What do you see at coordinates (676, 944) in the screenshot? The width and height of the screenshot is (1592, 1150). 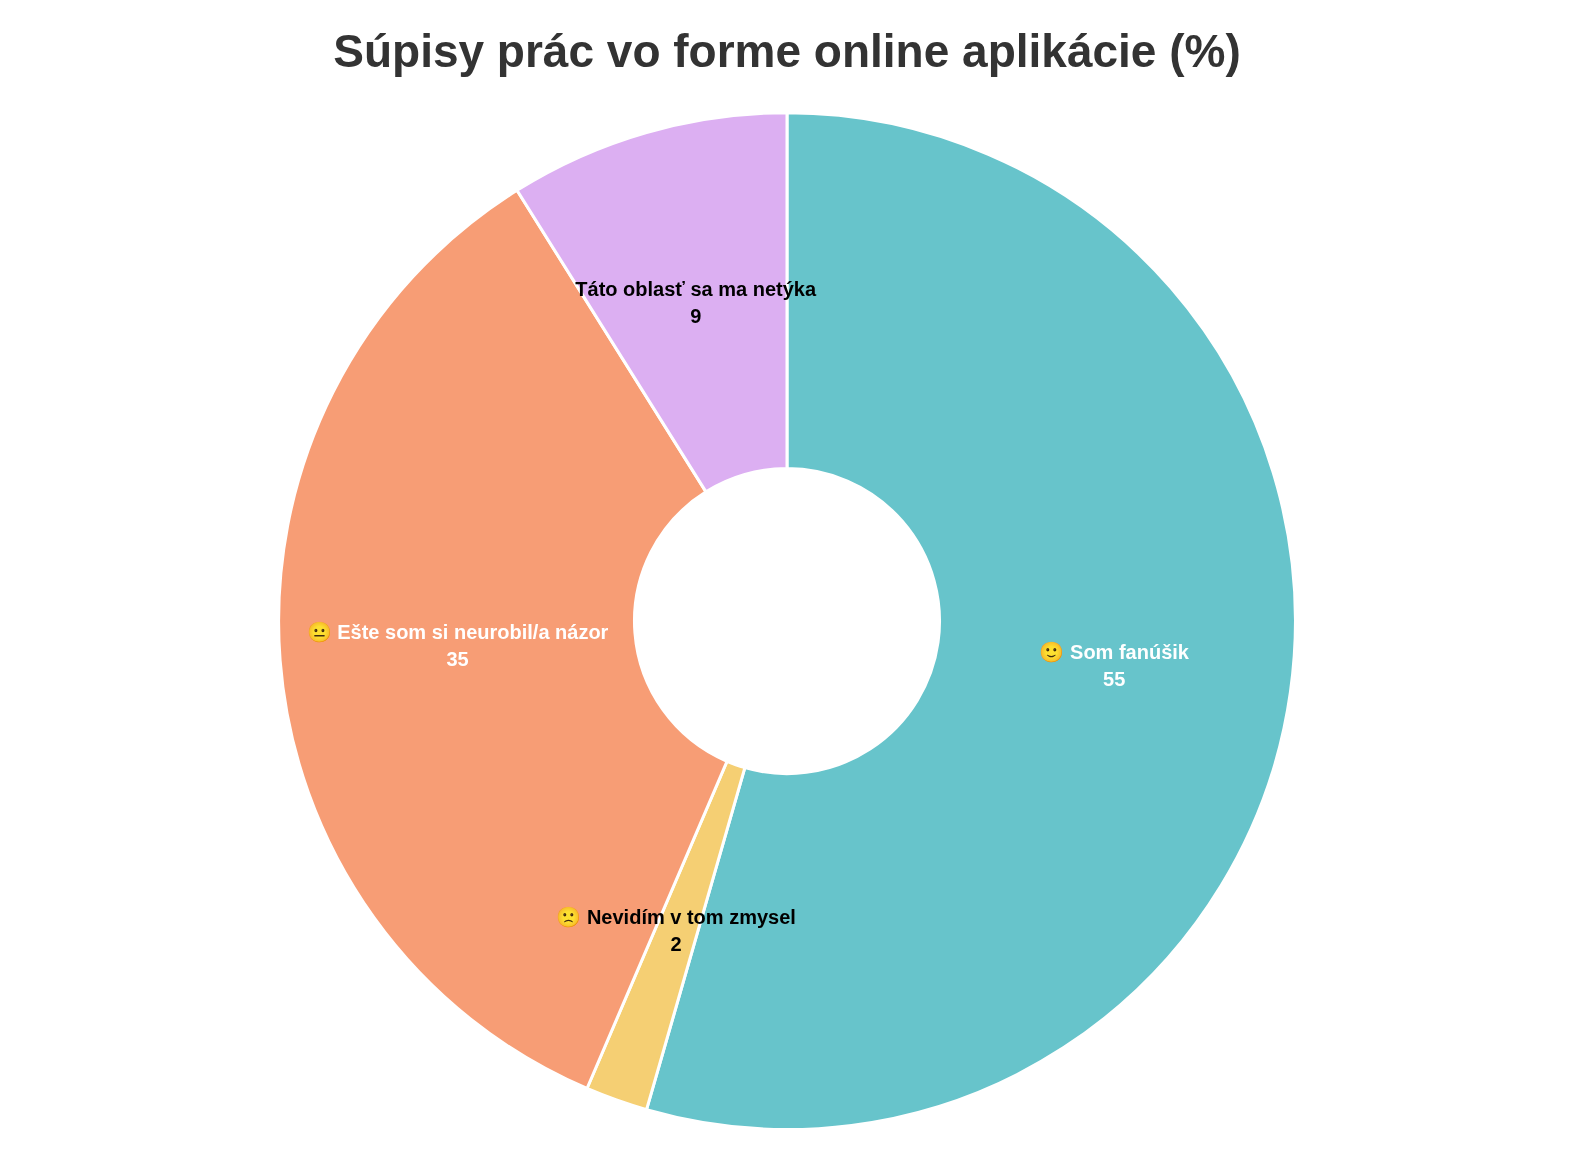 I see `data-label: 2` at bounding box center [676, 944].